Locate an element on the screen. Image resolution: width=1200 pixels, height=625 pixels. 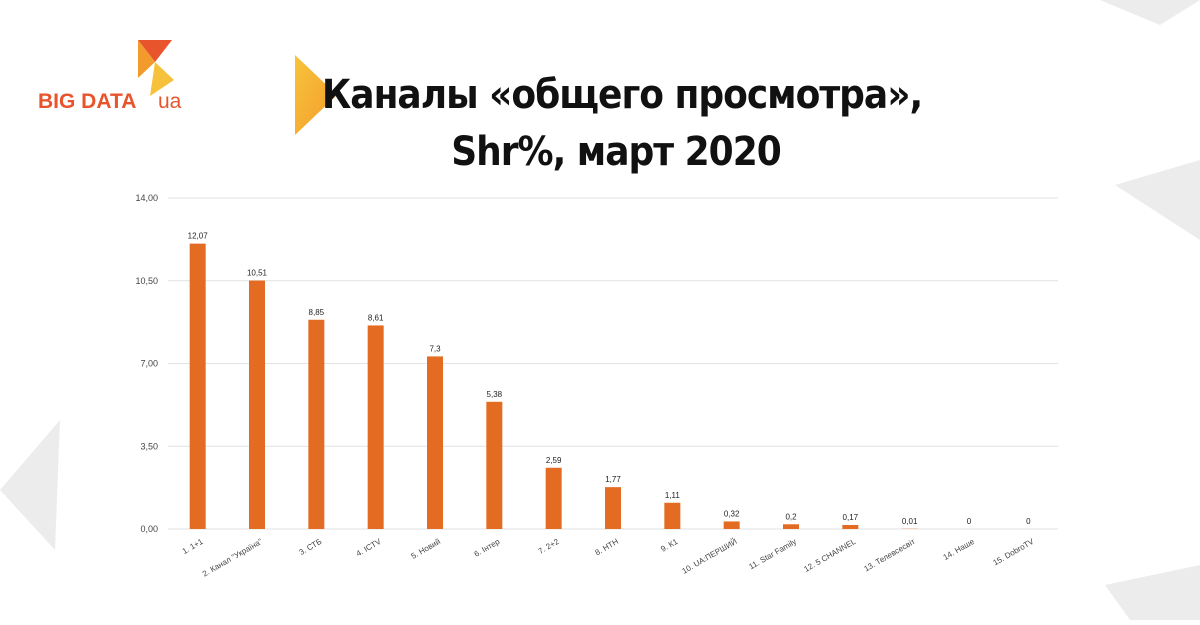
y-tick-label: 14,00 is located at coordinates (146, 198).